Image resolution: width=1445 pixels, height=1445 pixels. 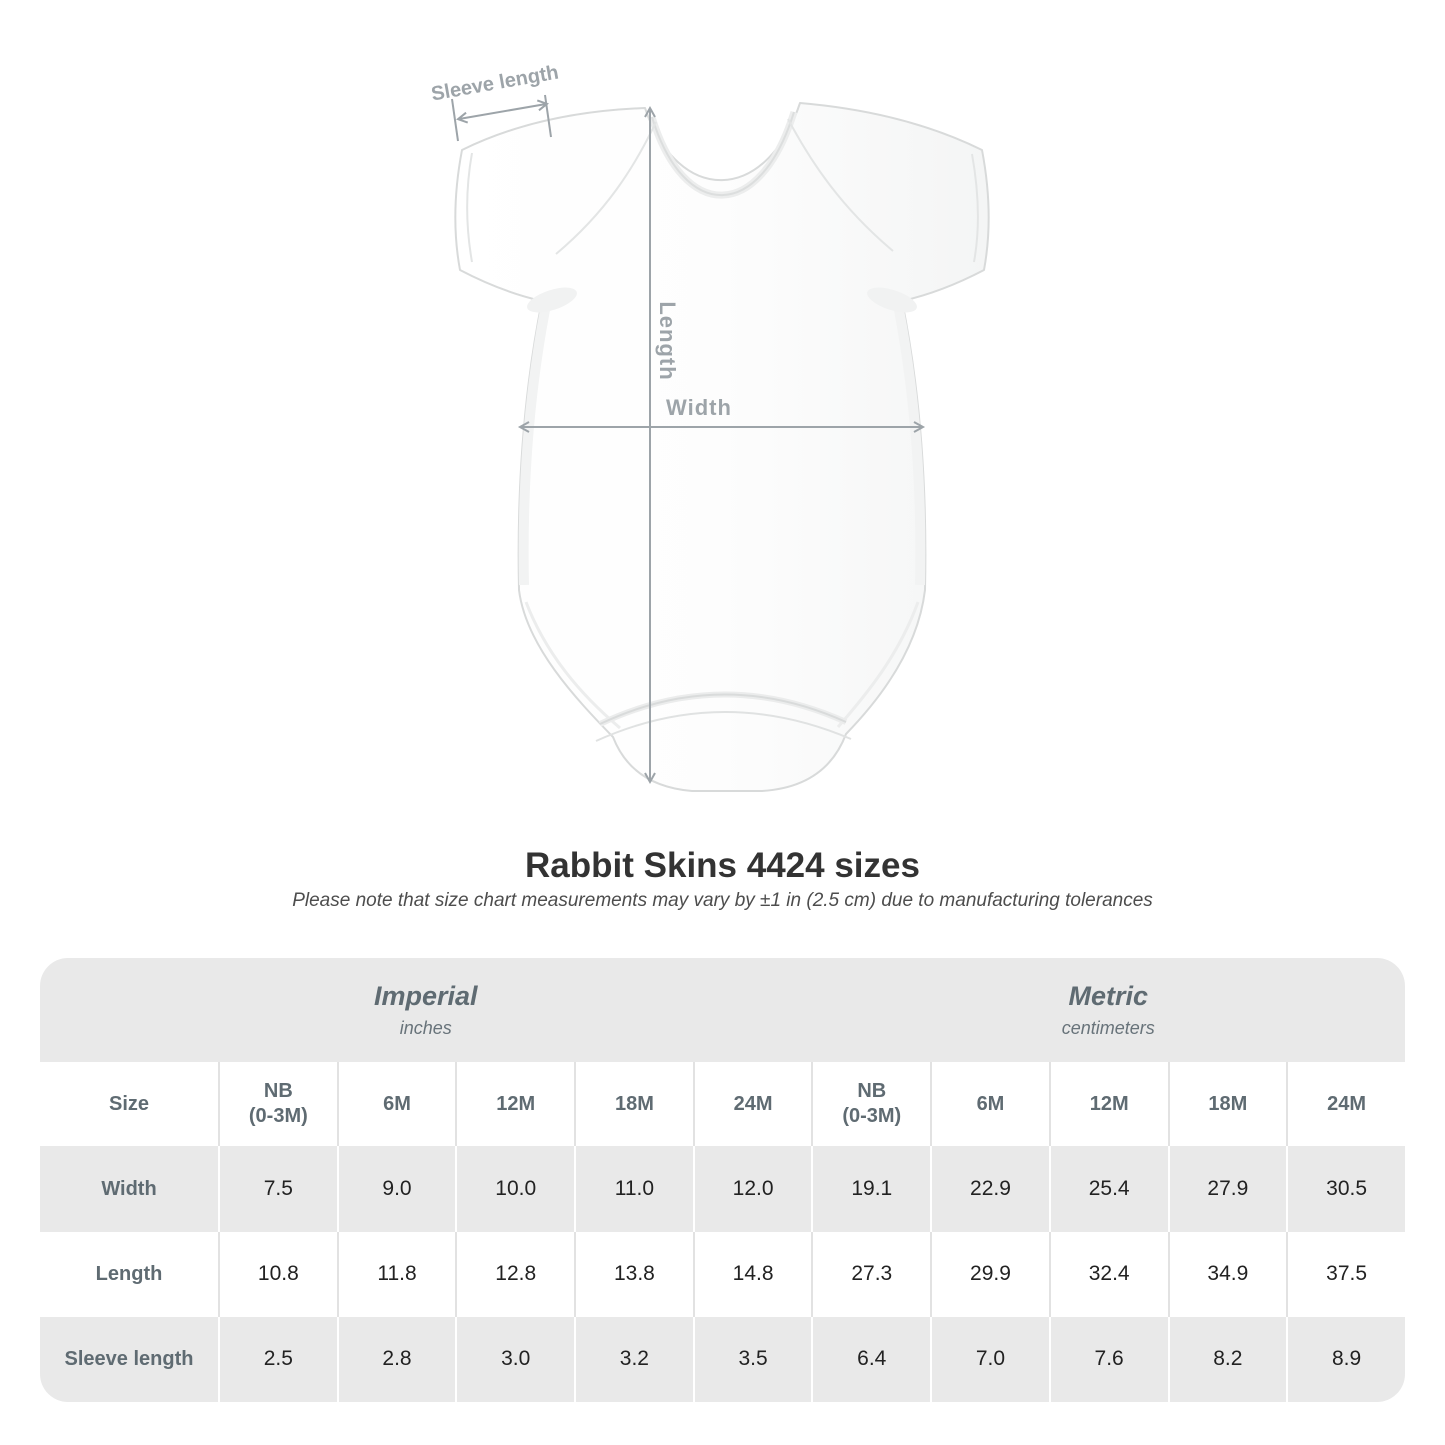 I want to click on value-cell: 11.8, so click(x=396, y=1274).